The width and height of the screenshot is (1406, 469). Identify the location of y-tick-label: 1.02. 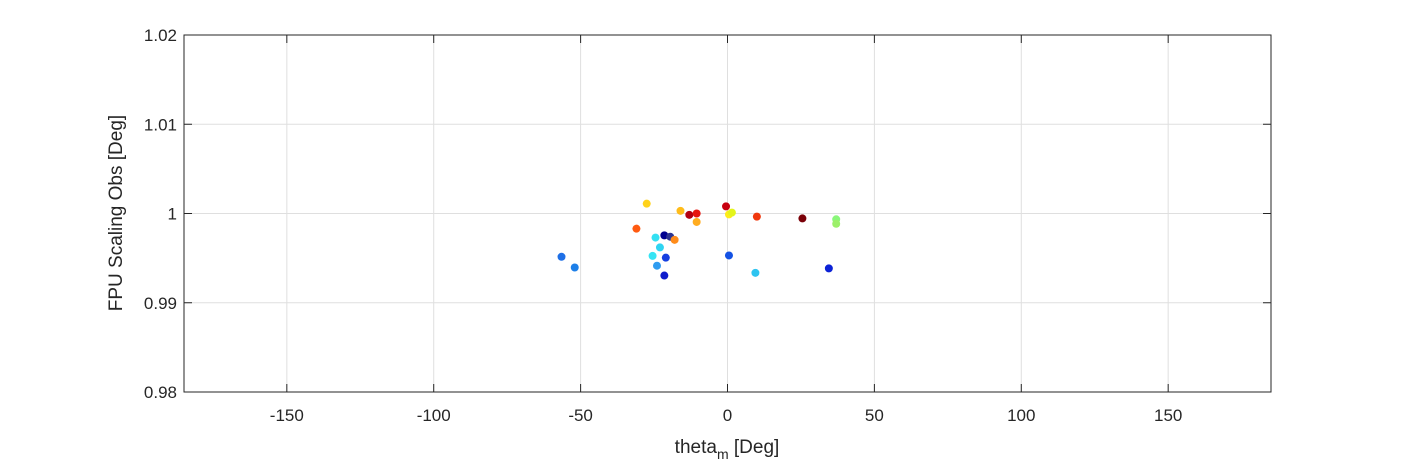
(160, 35).